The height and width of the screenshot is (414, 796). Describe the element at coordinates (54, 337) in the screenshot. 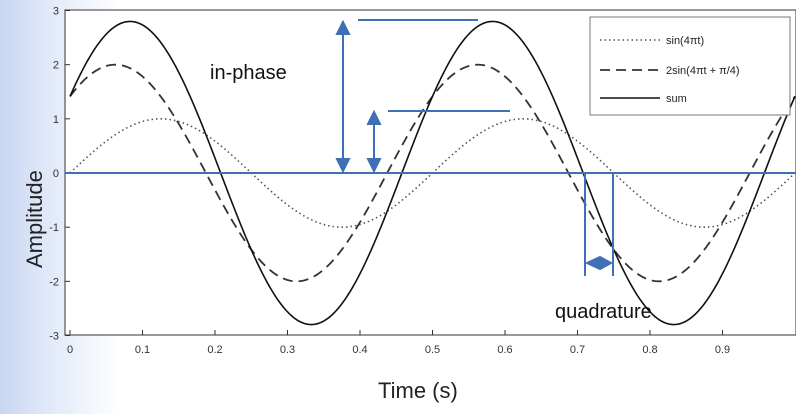

I see `y-tick-label: -3` at that location.